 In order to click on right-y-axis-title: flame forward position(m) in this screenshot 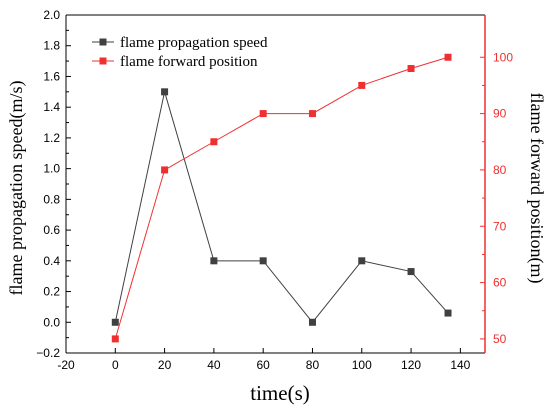, I will do `click(536, 188)`.